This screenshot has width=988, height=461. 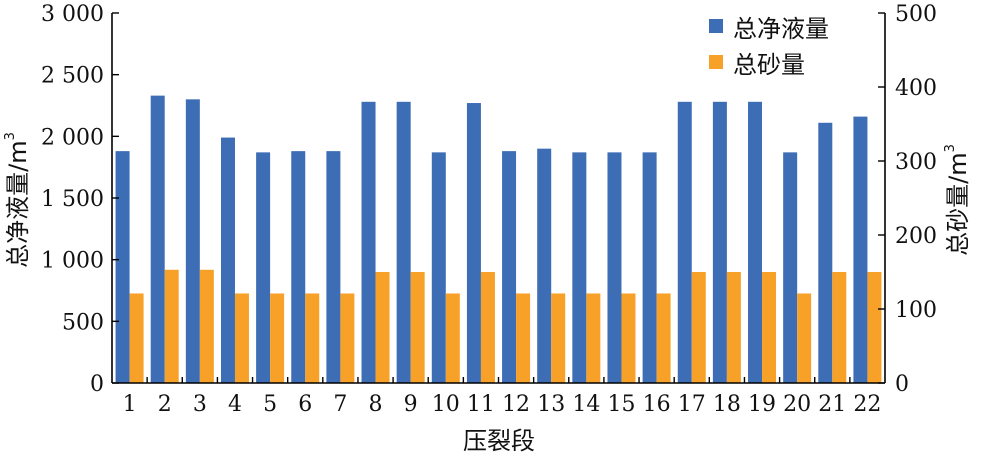 What do you see at coordinates (165, 404) in the screenshot?
I see `x-tick-label: 2` at bounding box center [165, 404].